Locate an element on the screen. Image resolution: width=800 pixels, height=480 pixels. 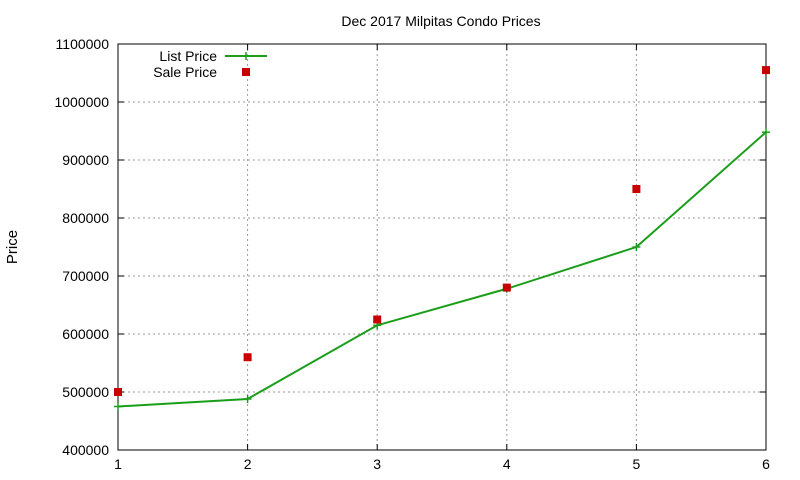
x-tick-label: 3 is located at coordinates (377, 464).